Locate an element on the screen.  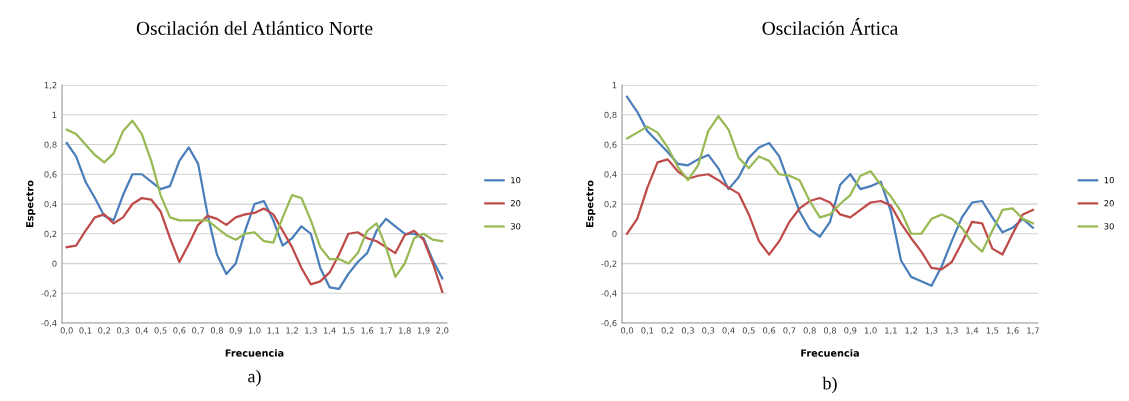
x-tick-label: 1,9 is located at coordinates (423, 331).